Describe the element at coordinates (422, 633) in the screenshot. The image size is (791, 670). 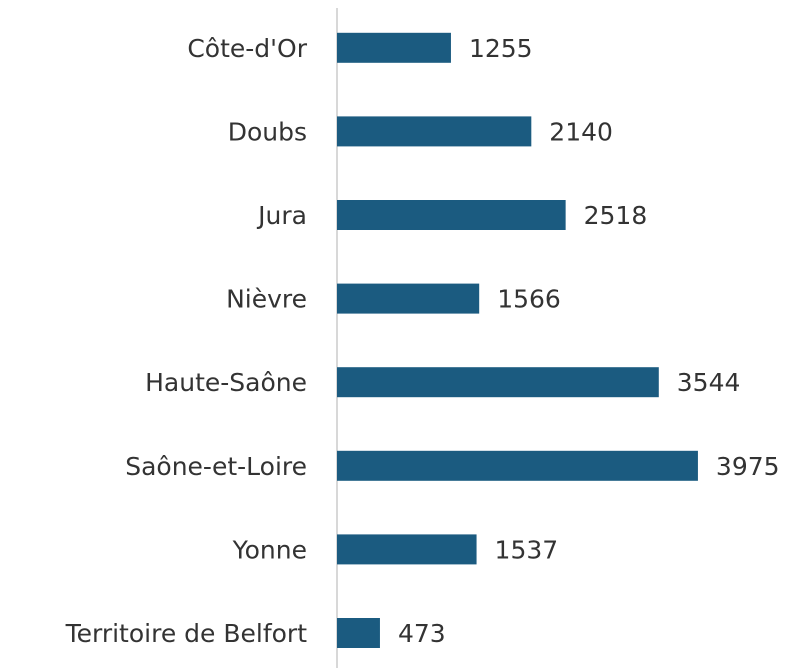
I see `value-label: 473` at that location.